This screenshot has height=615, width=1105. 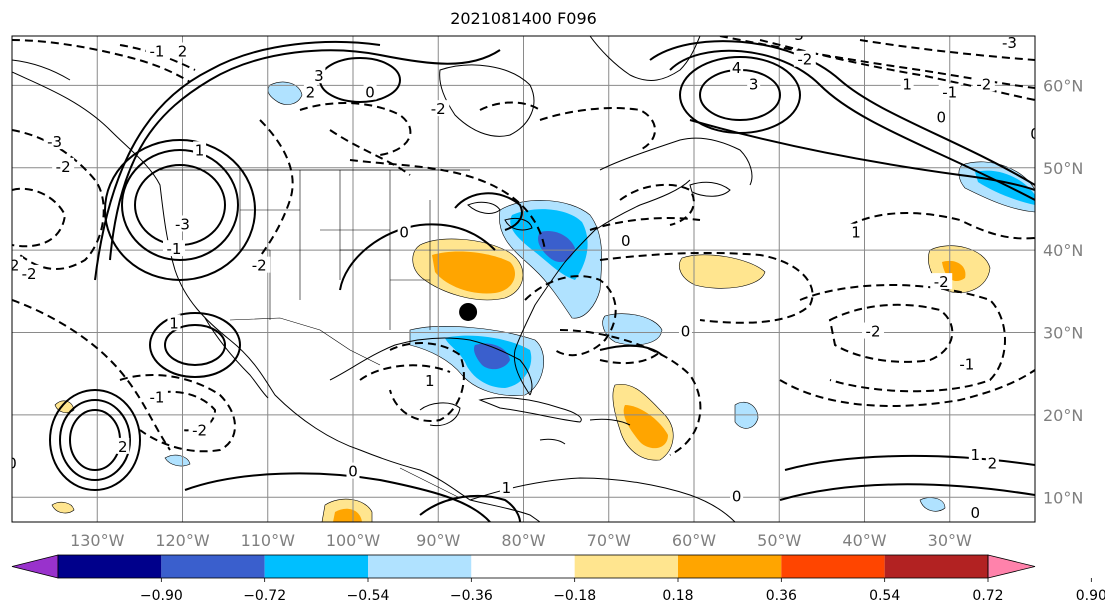 I want to click on storm-center-marker, so click(x=468, y=311).